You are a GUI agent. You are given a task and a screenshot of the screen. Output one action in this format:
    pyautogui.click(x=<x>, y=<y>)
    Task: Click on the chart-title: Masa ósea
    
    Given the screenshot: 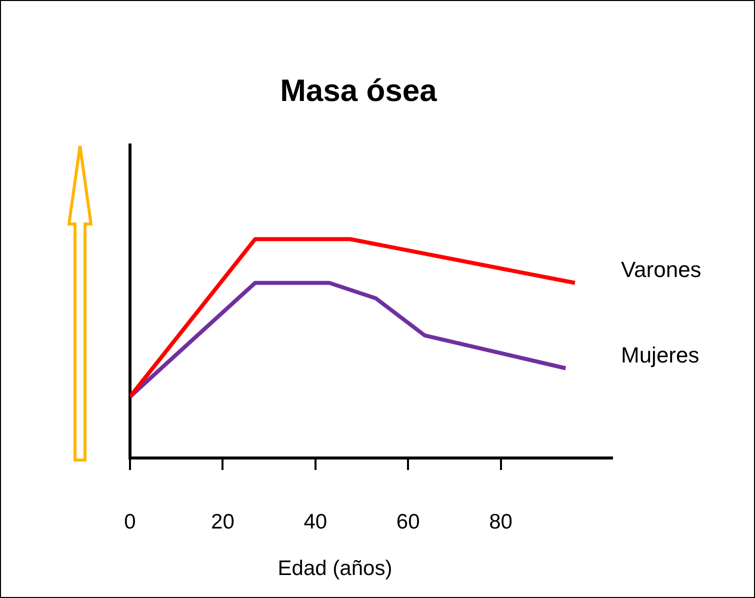 What is the action you would take?
    pyautogui.click(x=358, y=91)
    